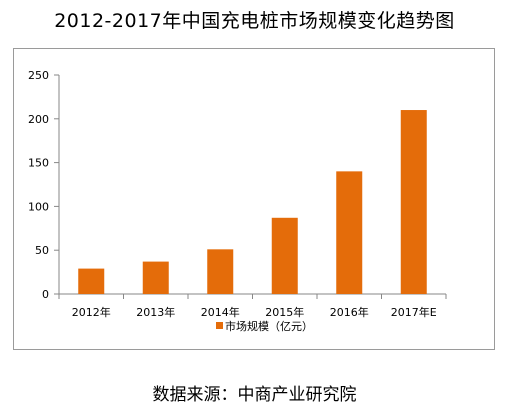  Describe the element at coordinates (38, 206) in the screenshot. I see `y-tick-label: 100` at that location.